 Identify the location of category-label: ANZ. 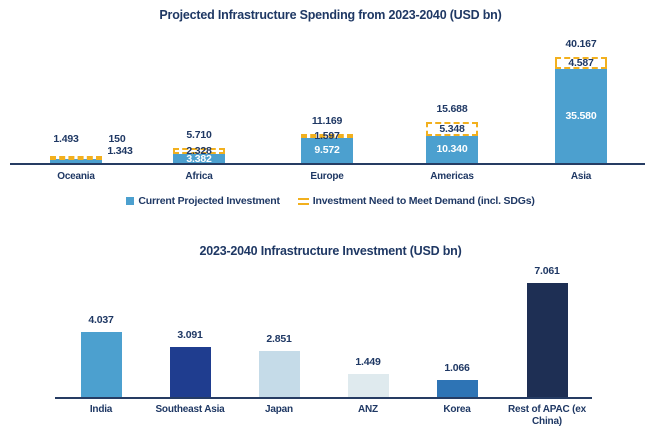
(368, 409).